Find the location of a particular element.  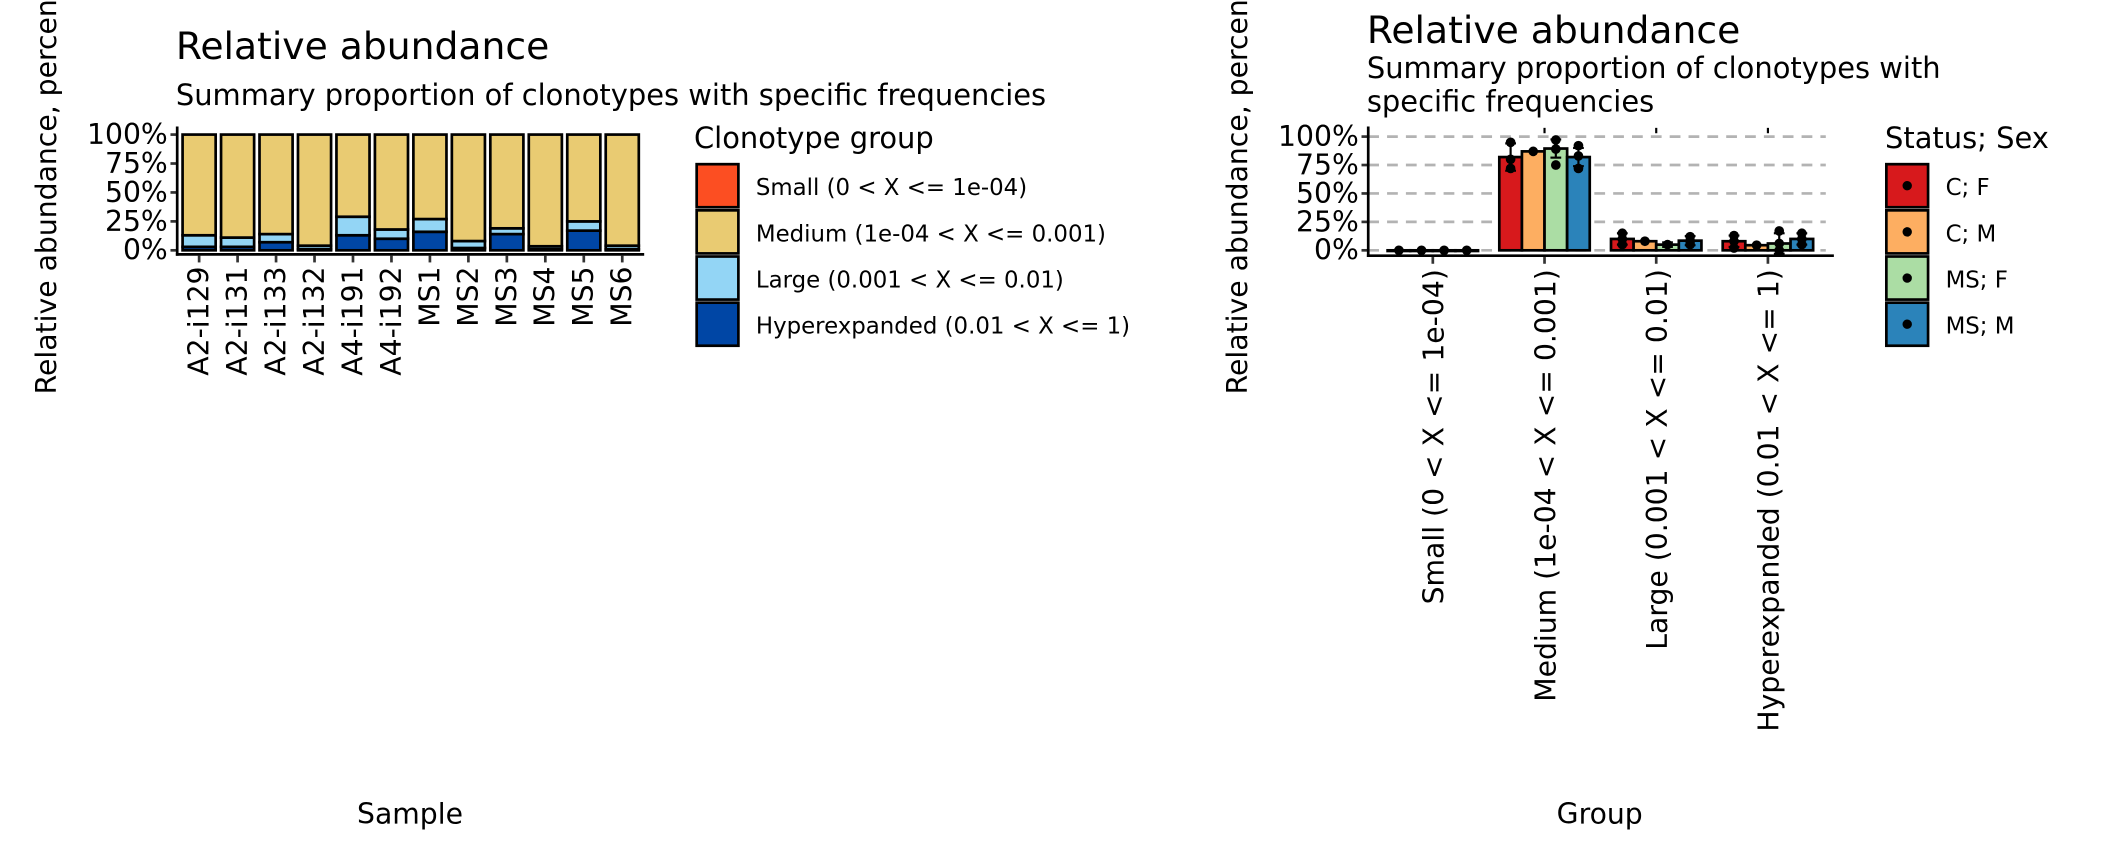

legend-label: Small (0 < X <= 1e-04) is located at coordinates (891, 188).